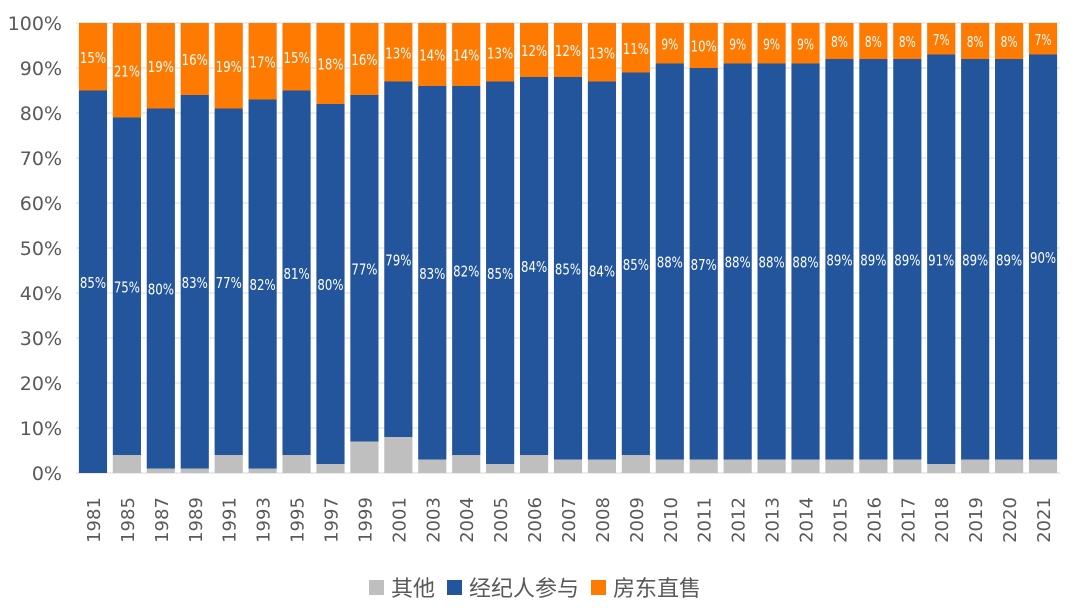 The width and height of the screenshot is (1080, 608). I want to click on x-tick-label: 2006, so click(535, 520).